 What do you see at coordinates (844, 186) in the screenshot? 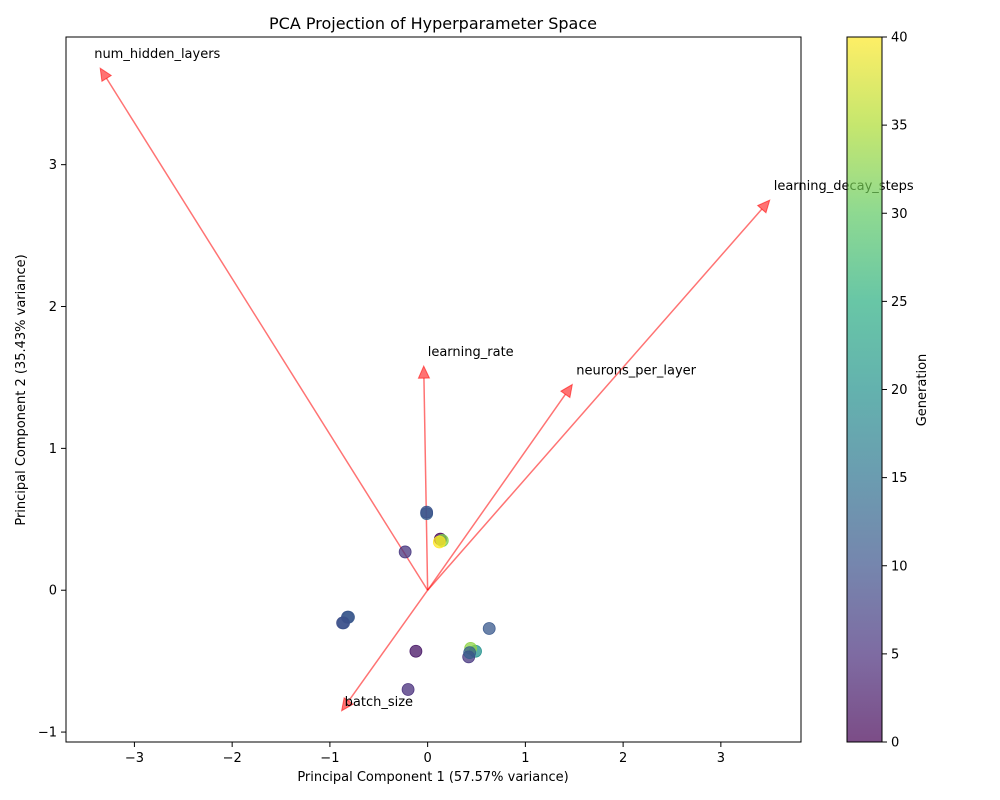
I see `loading-label: learning_decay_steps` at bounding box center [844, 186].